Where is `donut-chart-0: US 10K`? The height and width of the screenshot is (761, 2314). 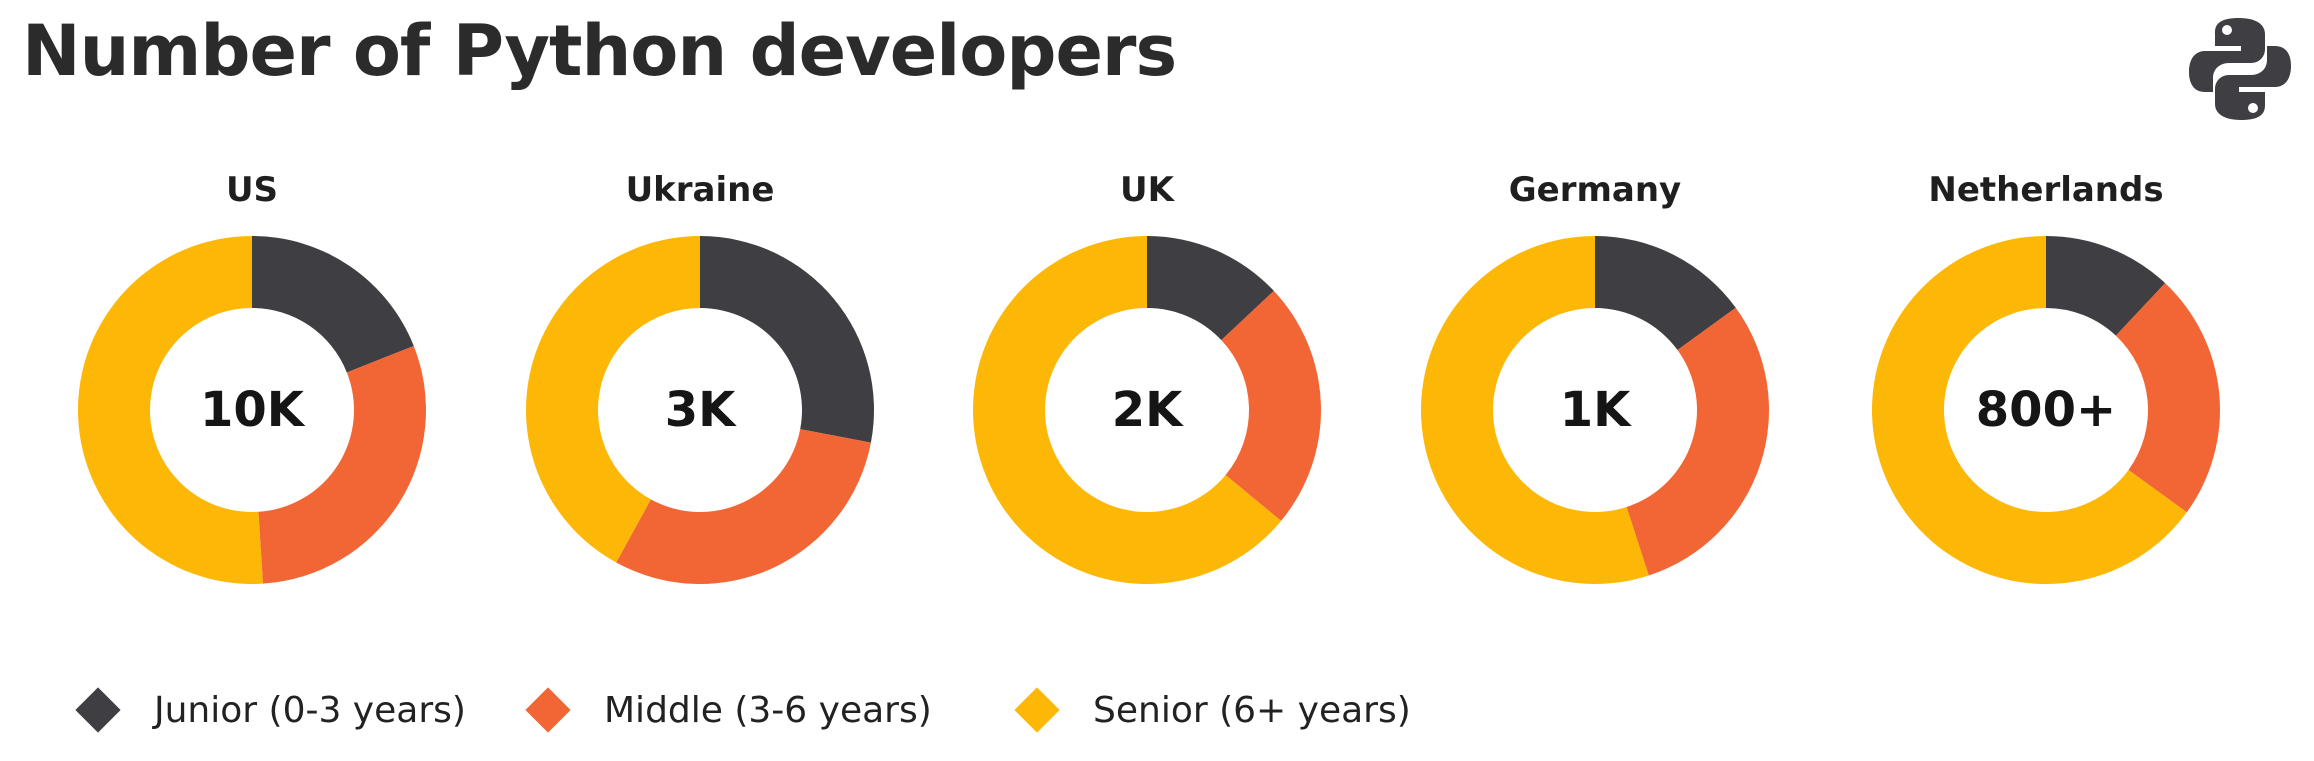
donut-chart-0: US 10K is located at coordinates (252, 374).